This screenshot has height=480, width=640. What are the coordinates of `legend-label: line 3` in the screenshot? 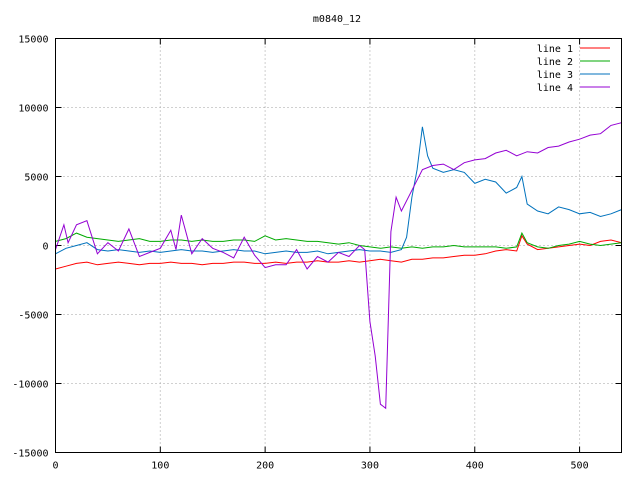 It's located at (555, 75).